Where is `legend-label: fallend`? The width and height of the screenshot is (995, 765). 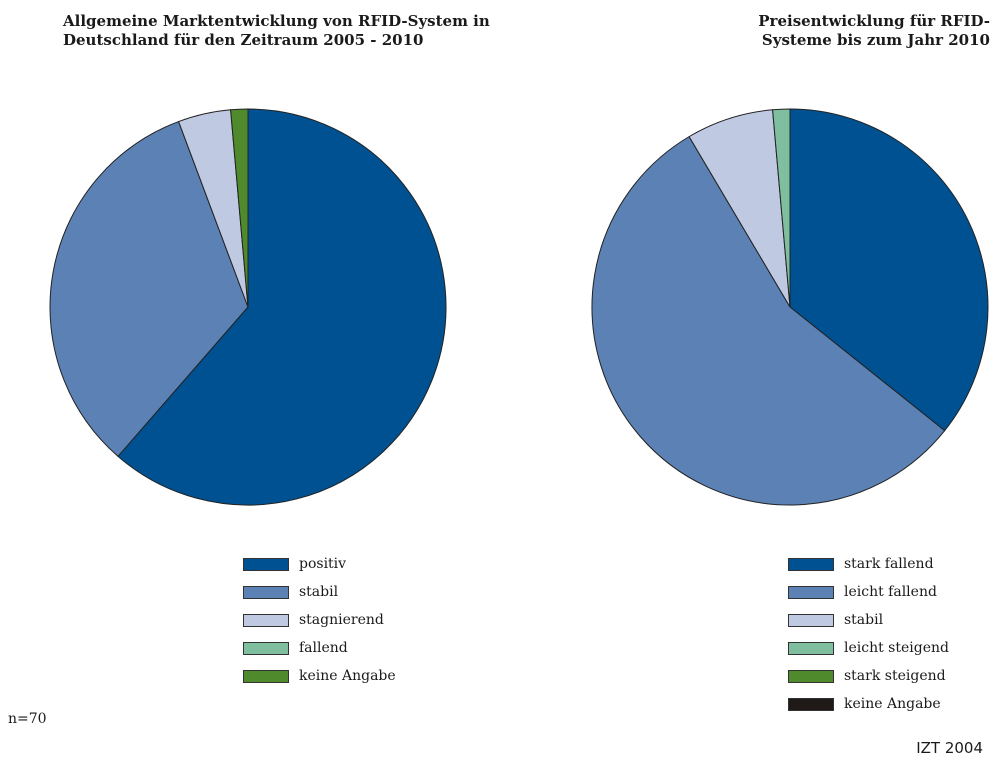 legend-label: fallend is located at coordinates (323, 648).